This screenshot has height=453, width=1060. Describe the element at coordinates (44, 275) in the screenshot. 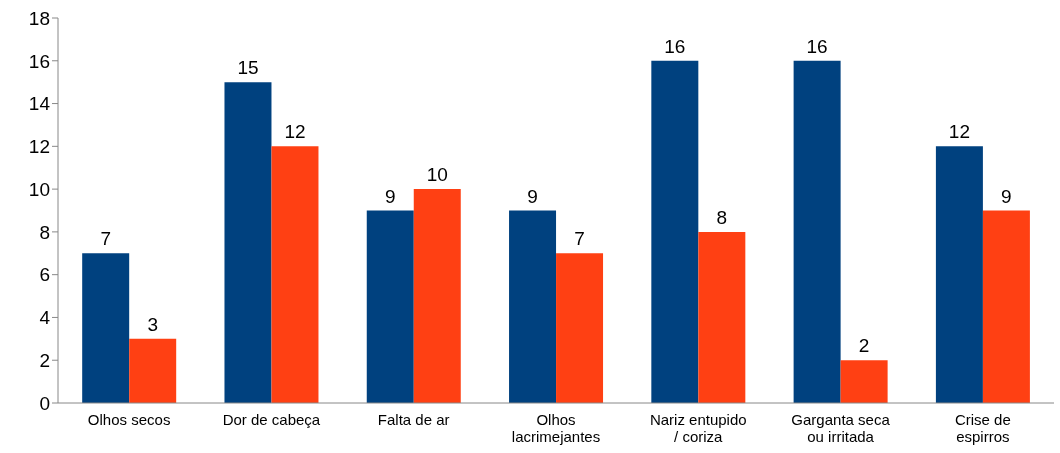

I see `y-tick-label: 6` at that location.